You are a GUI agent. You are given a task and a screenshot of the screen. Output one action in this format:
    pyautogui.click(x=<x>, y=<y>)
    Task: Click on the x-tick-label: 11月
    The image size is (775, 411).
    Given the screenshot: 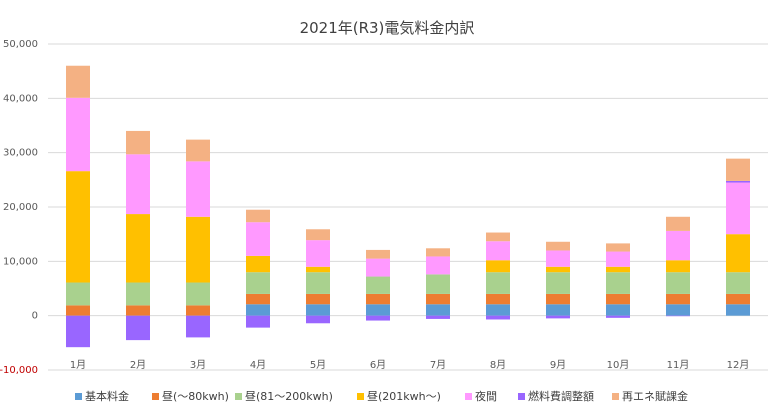 What is the action you would take?
    pyautogui.click(x=678, y=365)
    